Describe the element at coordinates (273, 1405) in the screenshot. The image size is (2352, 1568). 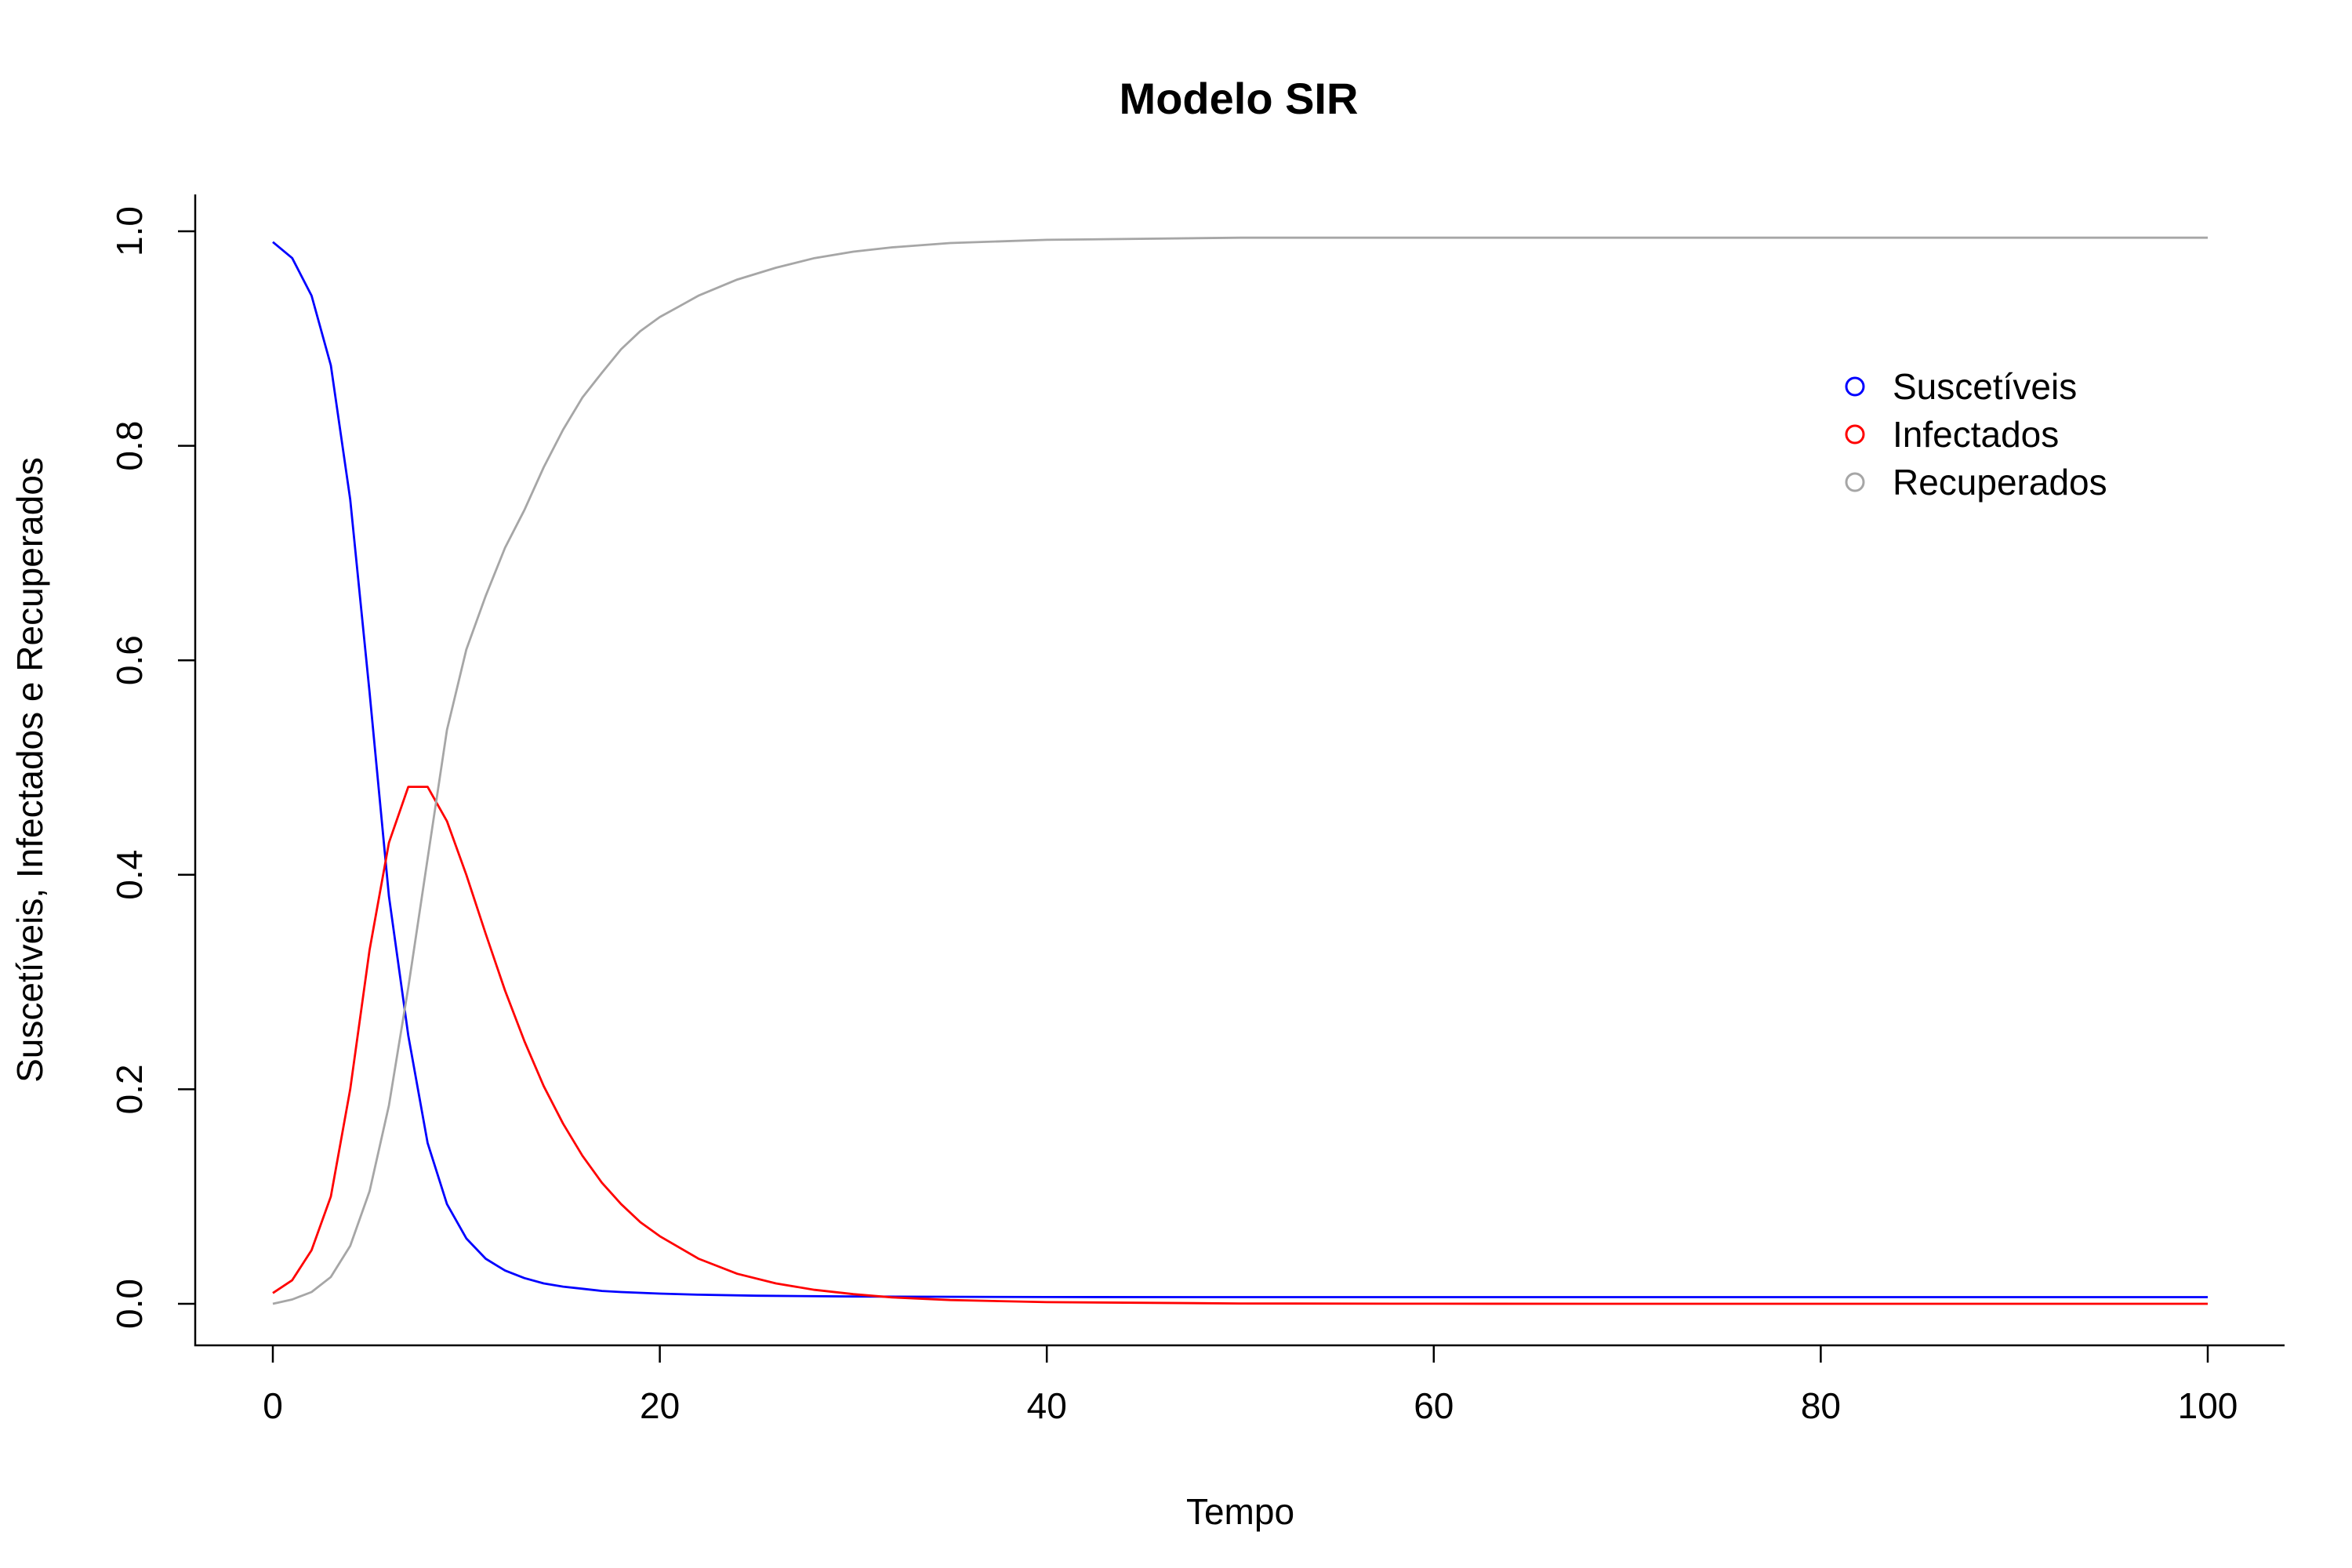
I see `x-tick-label: 0` at that location.